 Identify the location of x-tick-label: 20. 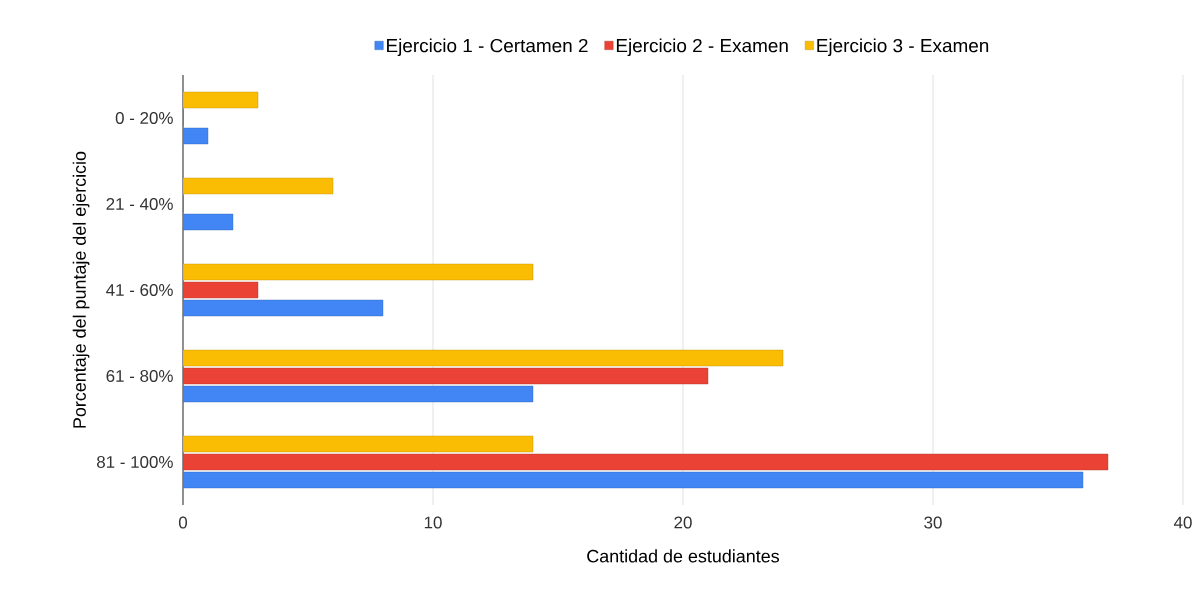
(683, 522).